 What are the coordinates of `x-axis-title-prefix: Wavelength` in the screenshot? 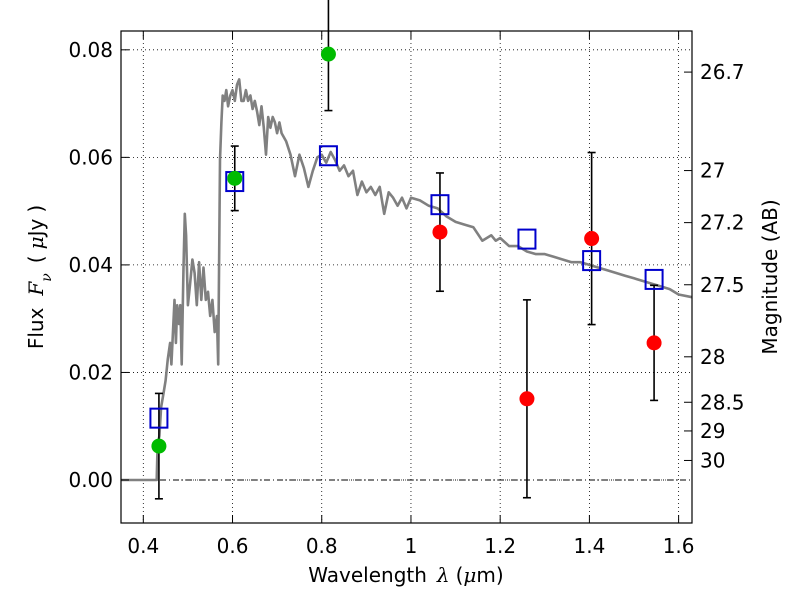 It's located at (367, 575).